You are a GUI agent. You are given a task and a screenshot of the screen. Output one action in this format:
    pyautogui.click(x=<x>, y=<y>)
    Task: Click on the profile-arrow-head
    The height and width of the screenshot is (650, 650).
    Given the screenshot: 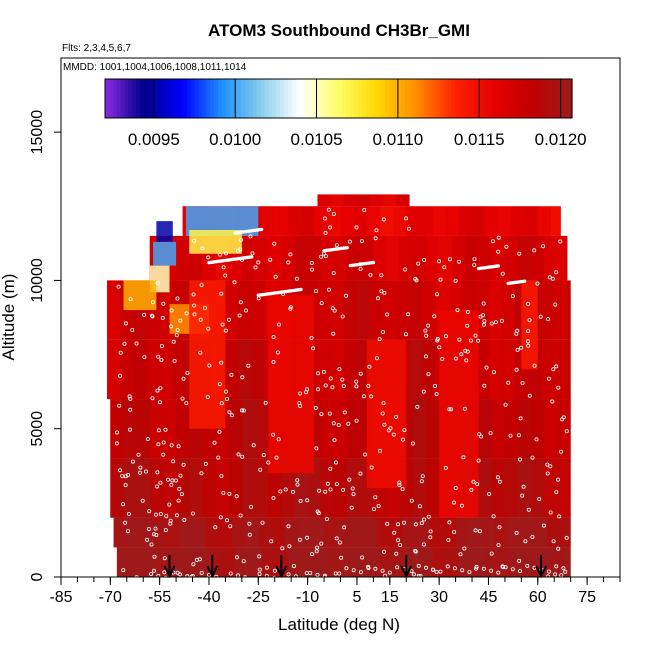 What is the action you would take?
    pyautogui.click(x=406, y=572)
    